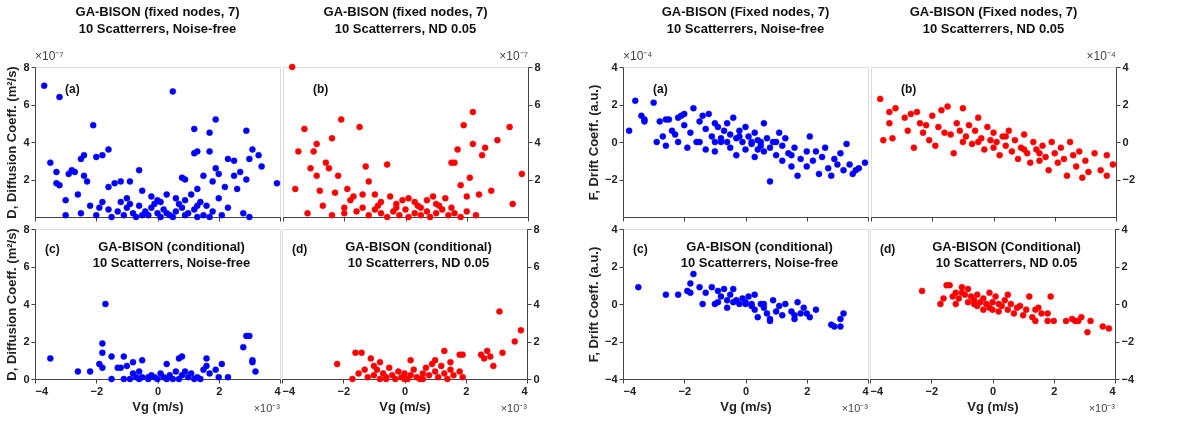  Describe the element at coordinates (1006, 254) in the screenshot. I see `text: GA-BISON (Conditional) 10 Scatterrers, ND 0.05` at that location.